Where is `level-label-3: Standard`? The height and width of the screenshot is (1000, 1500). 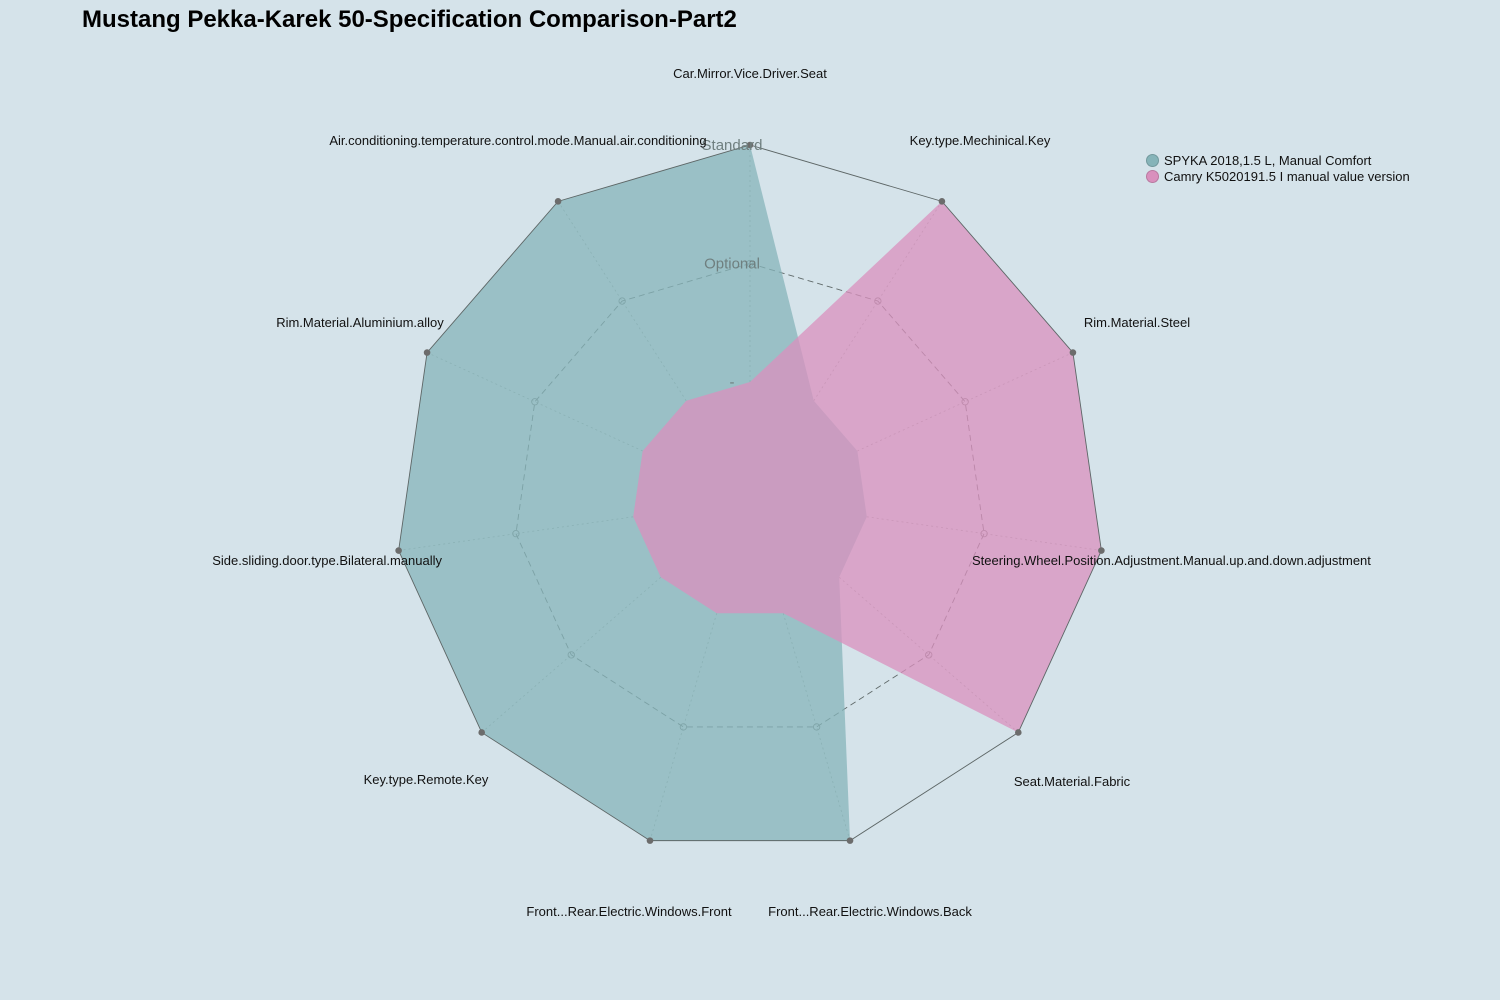
level-label-3: Standard is located at coordinates (732, 145).